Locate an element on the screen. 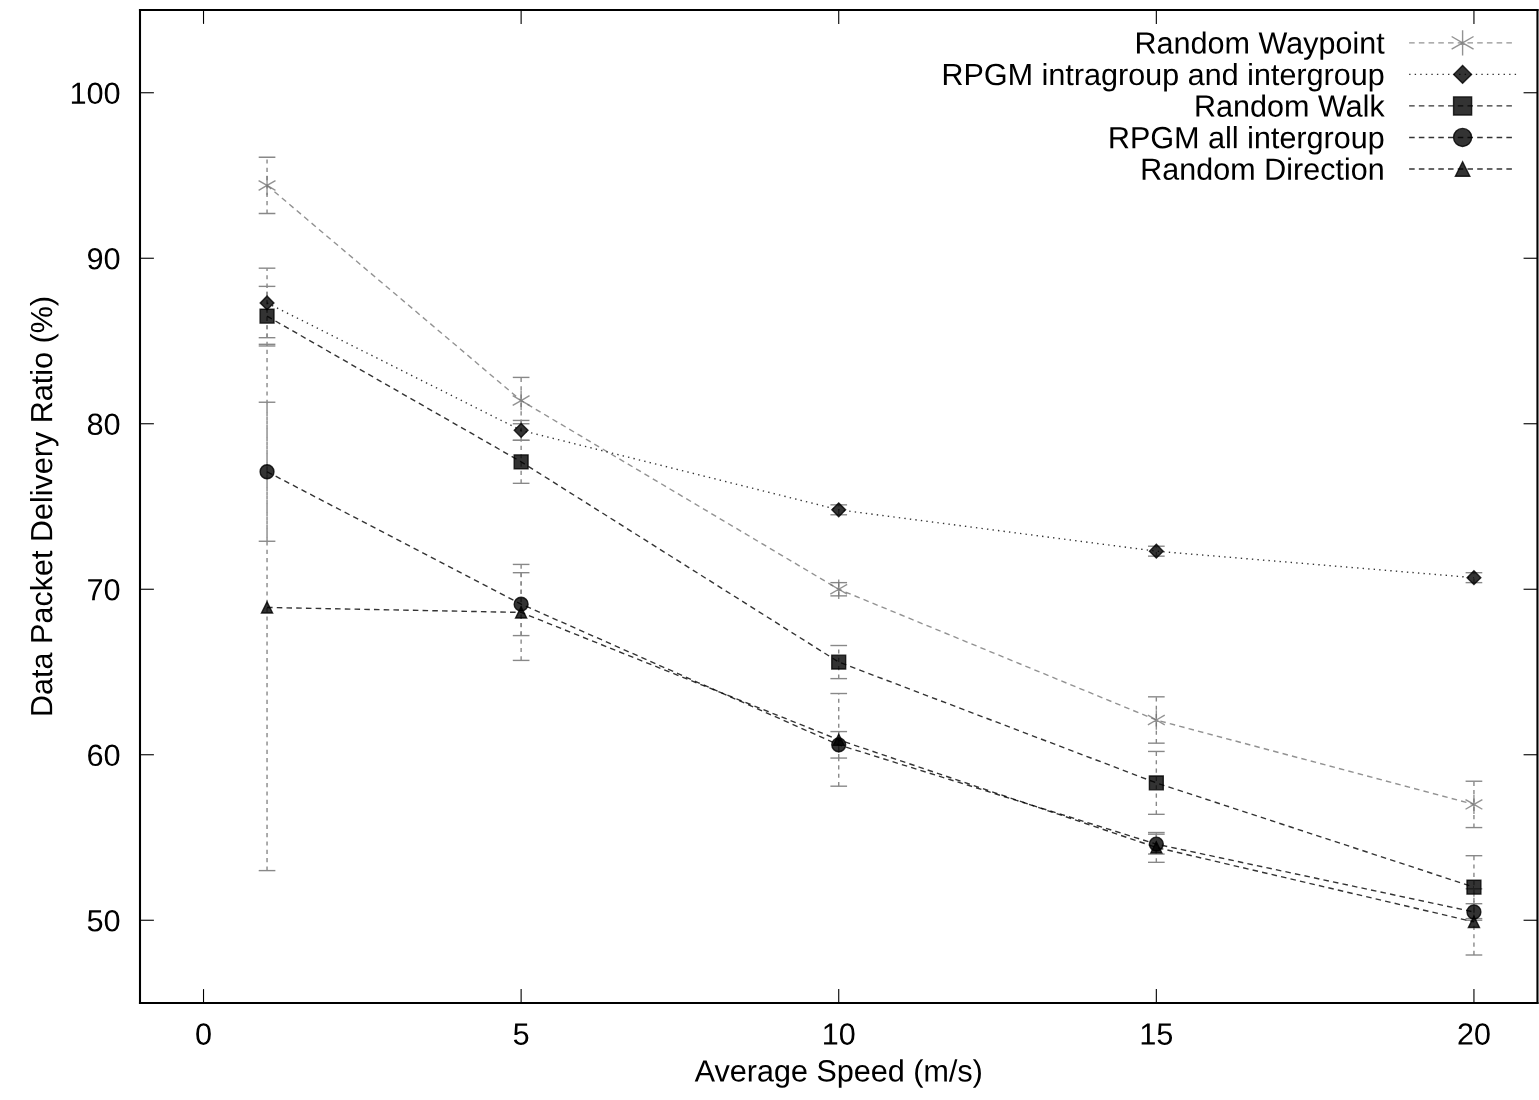 The height and width of the screenshot is (1100, 1539). x-tick-label: 0 is located at coordinates (203, 1034).